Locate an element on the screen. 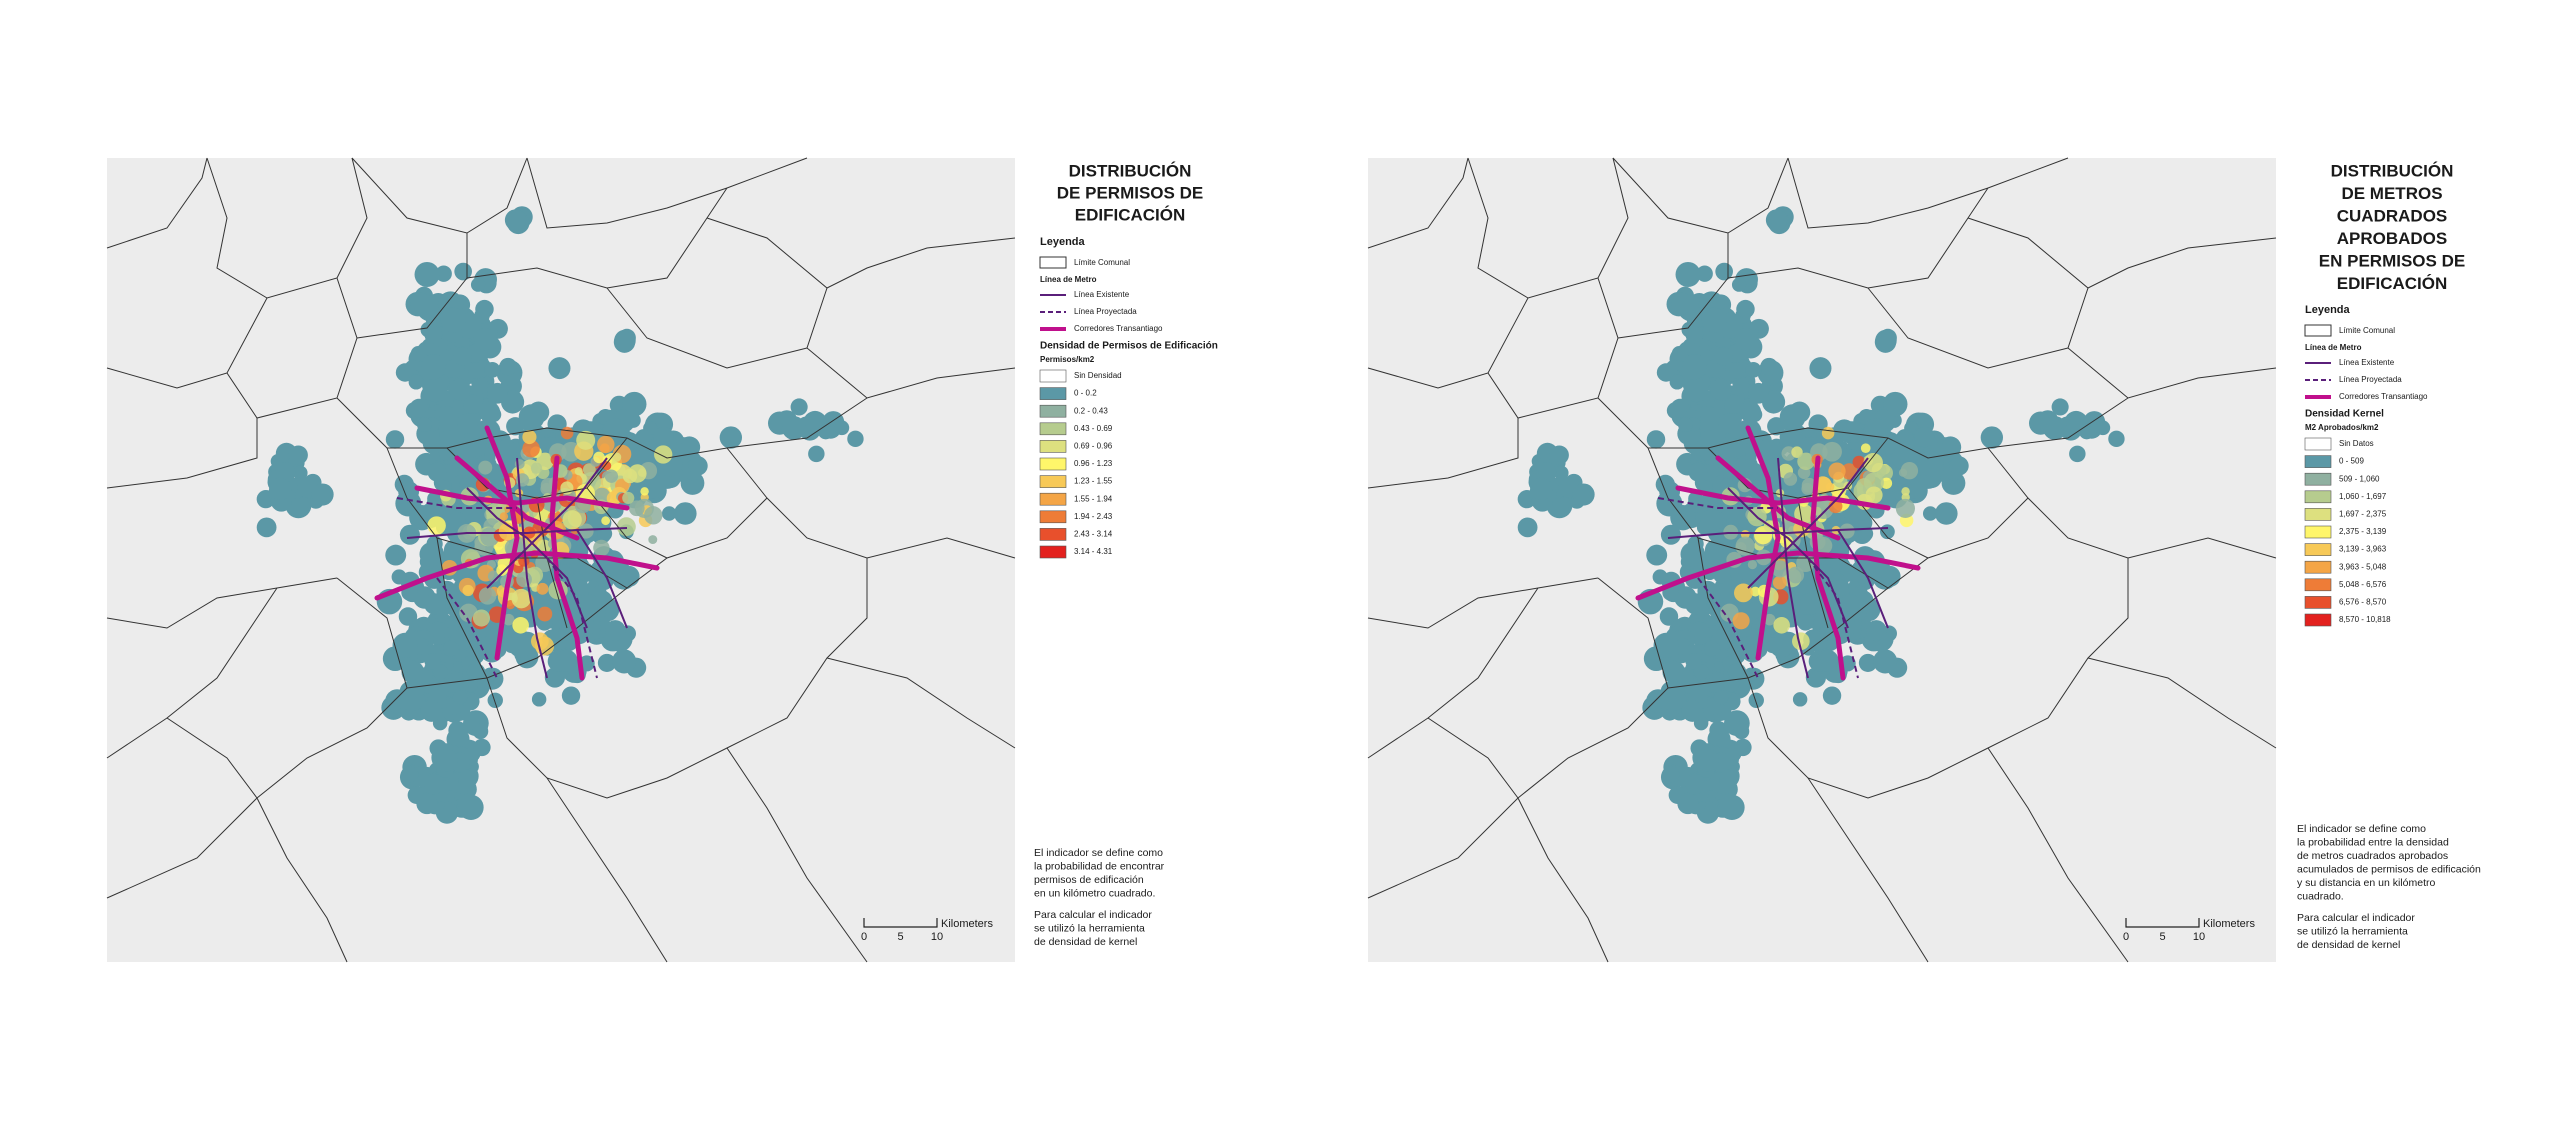 The width and height of the screenshot is (2560, 1127). scale-label: 5 is located at coordinates (900, 937).